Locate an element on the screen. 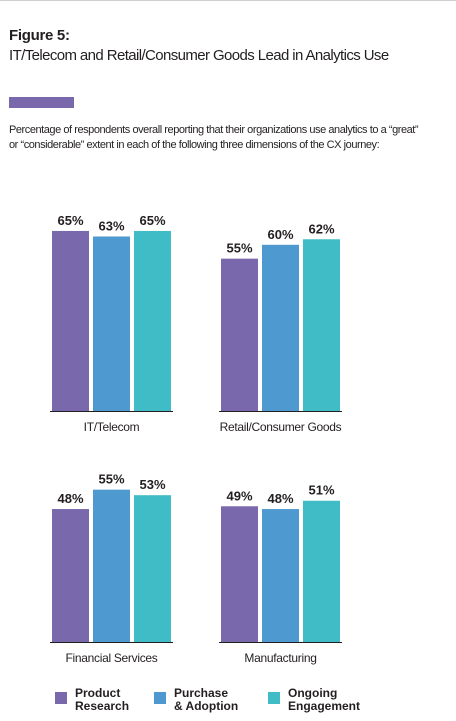 This screenshot has height=721, width=456. legend-label: Purchase & Adoption is located at coordinates (206, 699).